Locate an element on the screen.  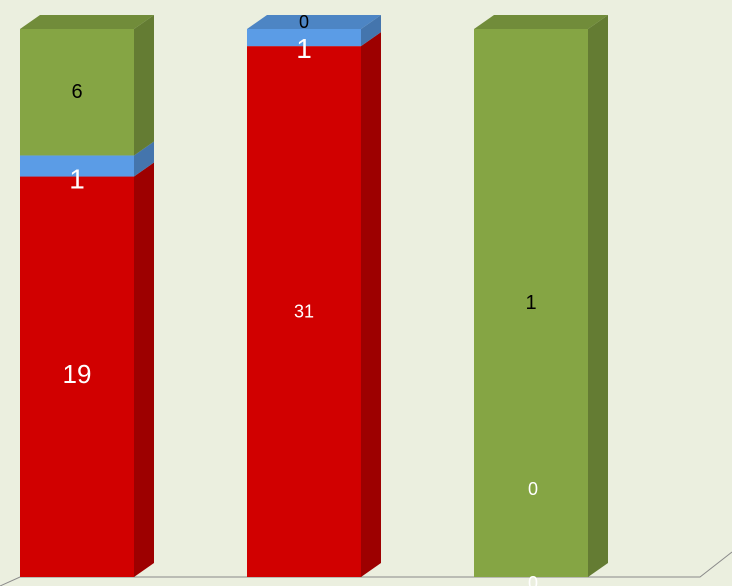
data-label: 31 is located at coordinates (304, 312).